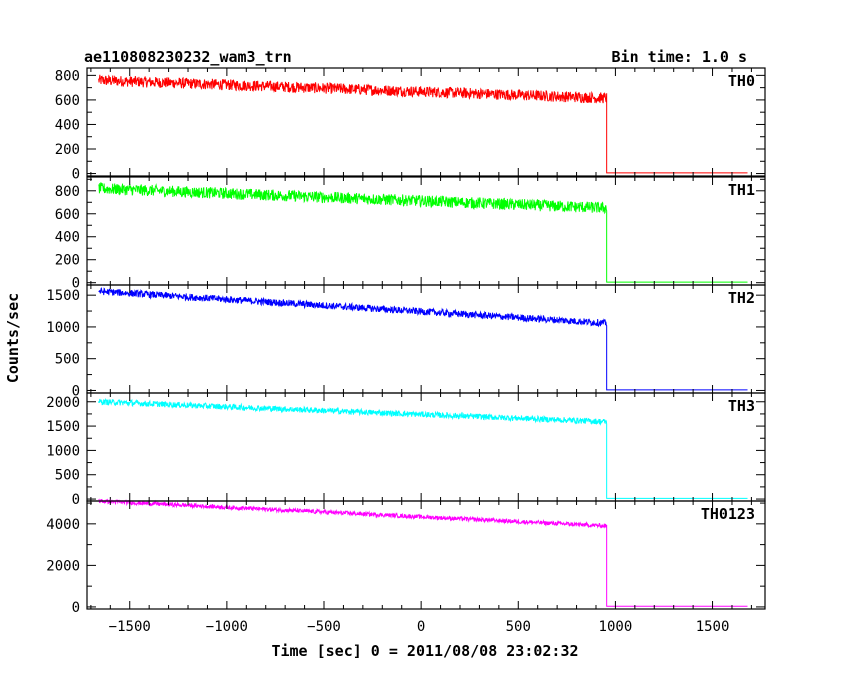  What do you see at coordinates (741, 406) in the screenshot?
I see `panel-name-label: TH3` at bounding box center [741, 406].